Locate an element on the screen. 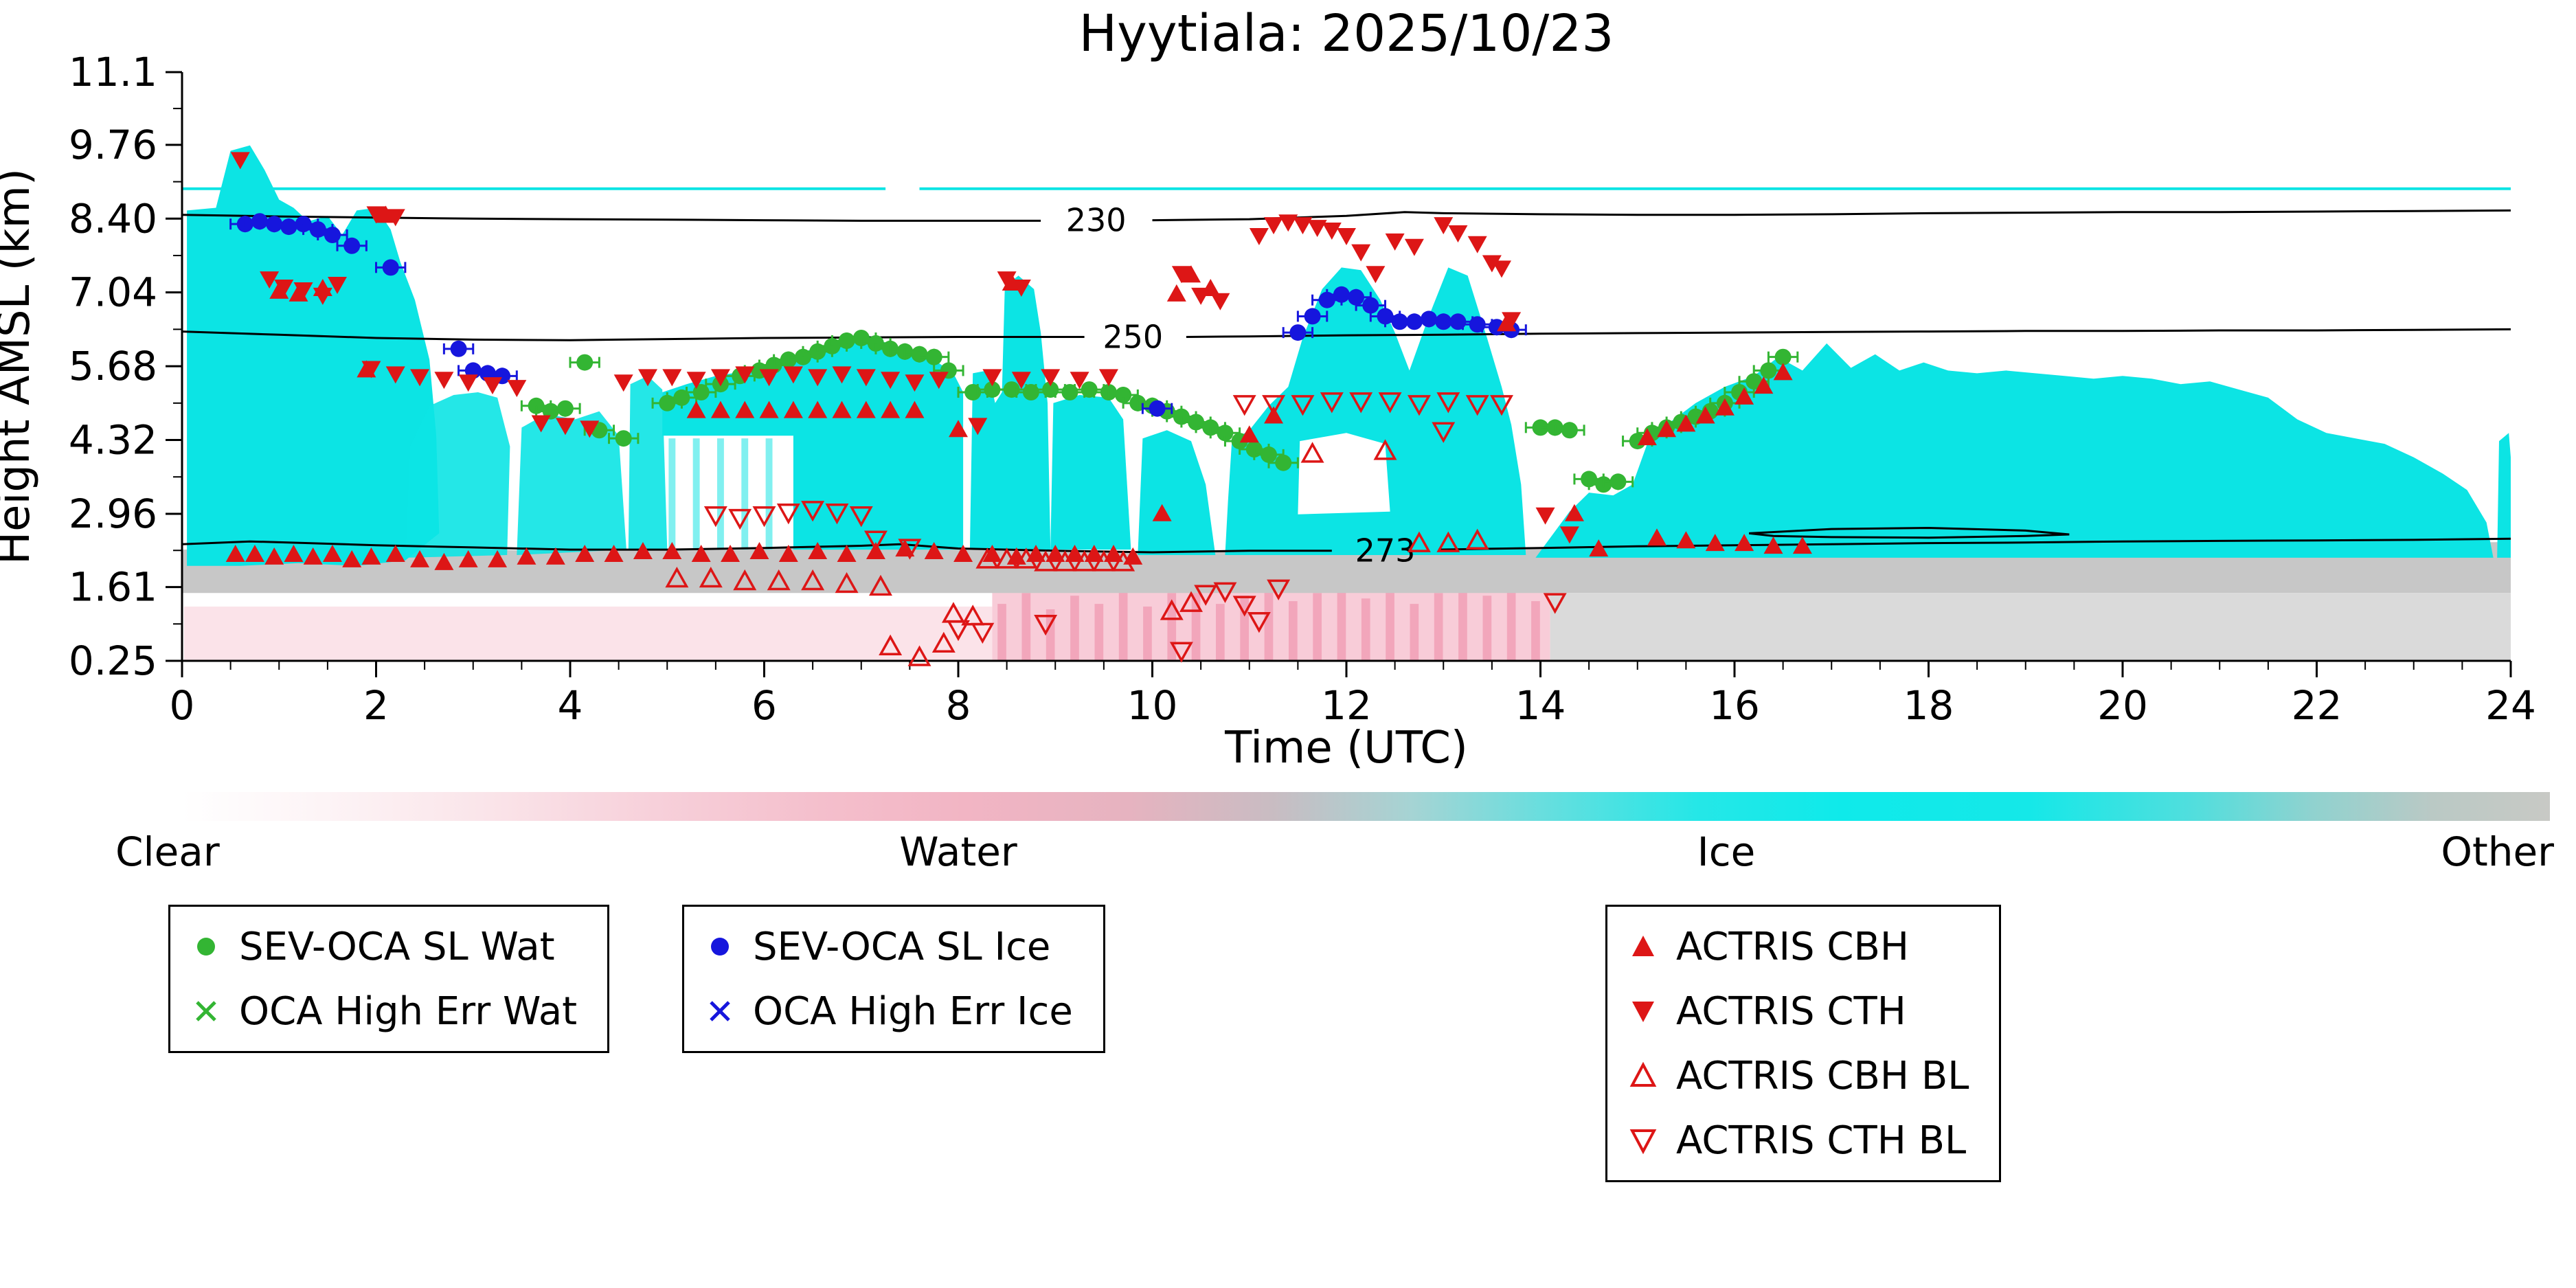  green-x-icon is located at coordinates (206, 1011).